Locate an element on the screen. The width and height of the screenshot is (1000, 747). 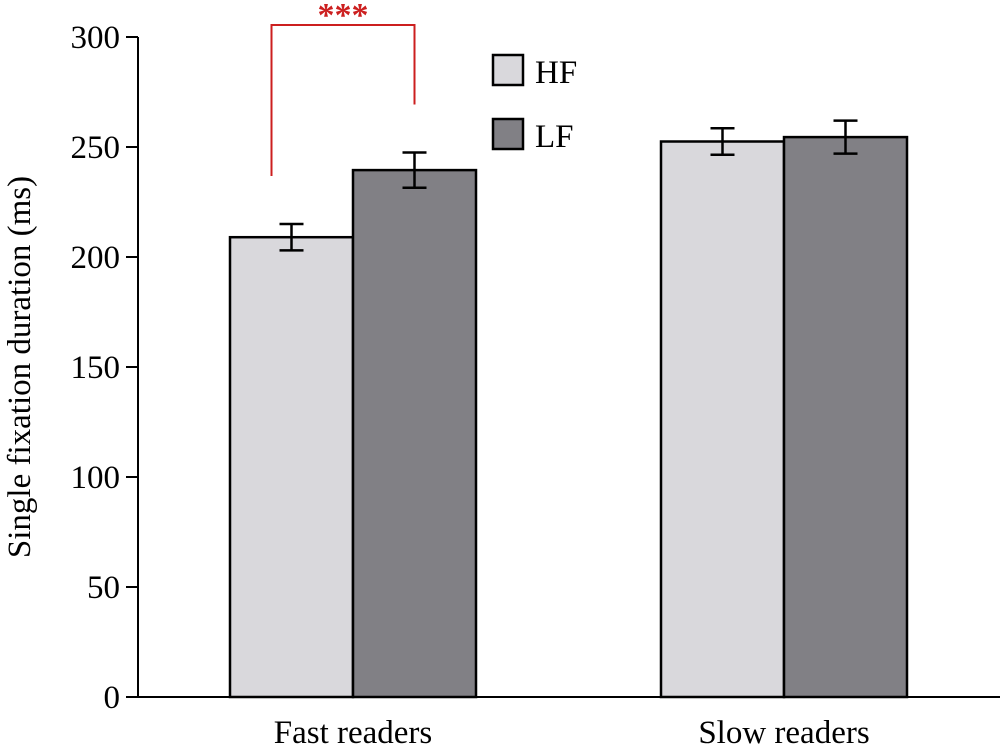
y-axis-label: Single fixation duration (ms) is located at coordinates (20, 367).